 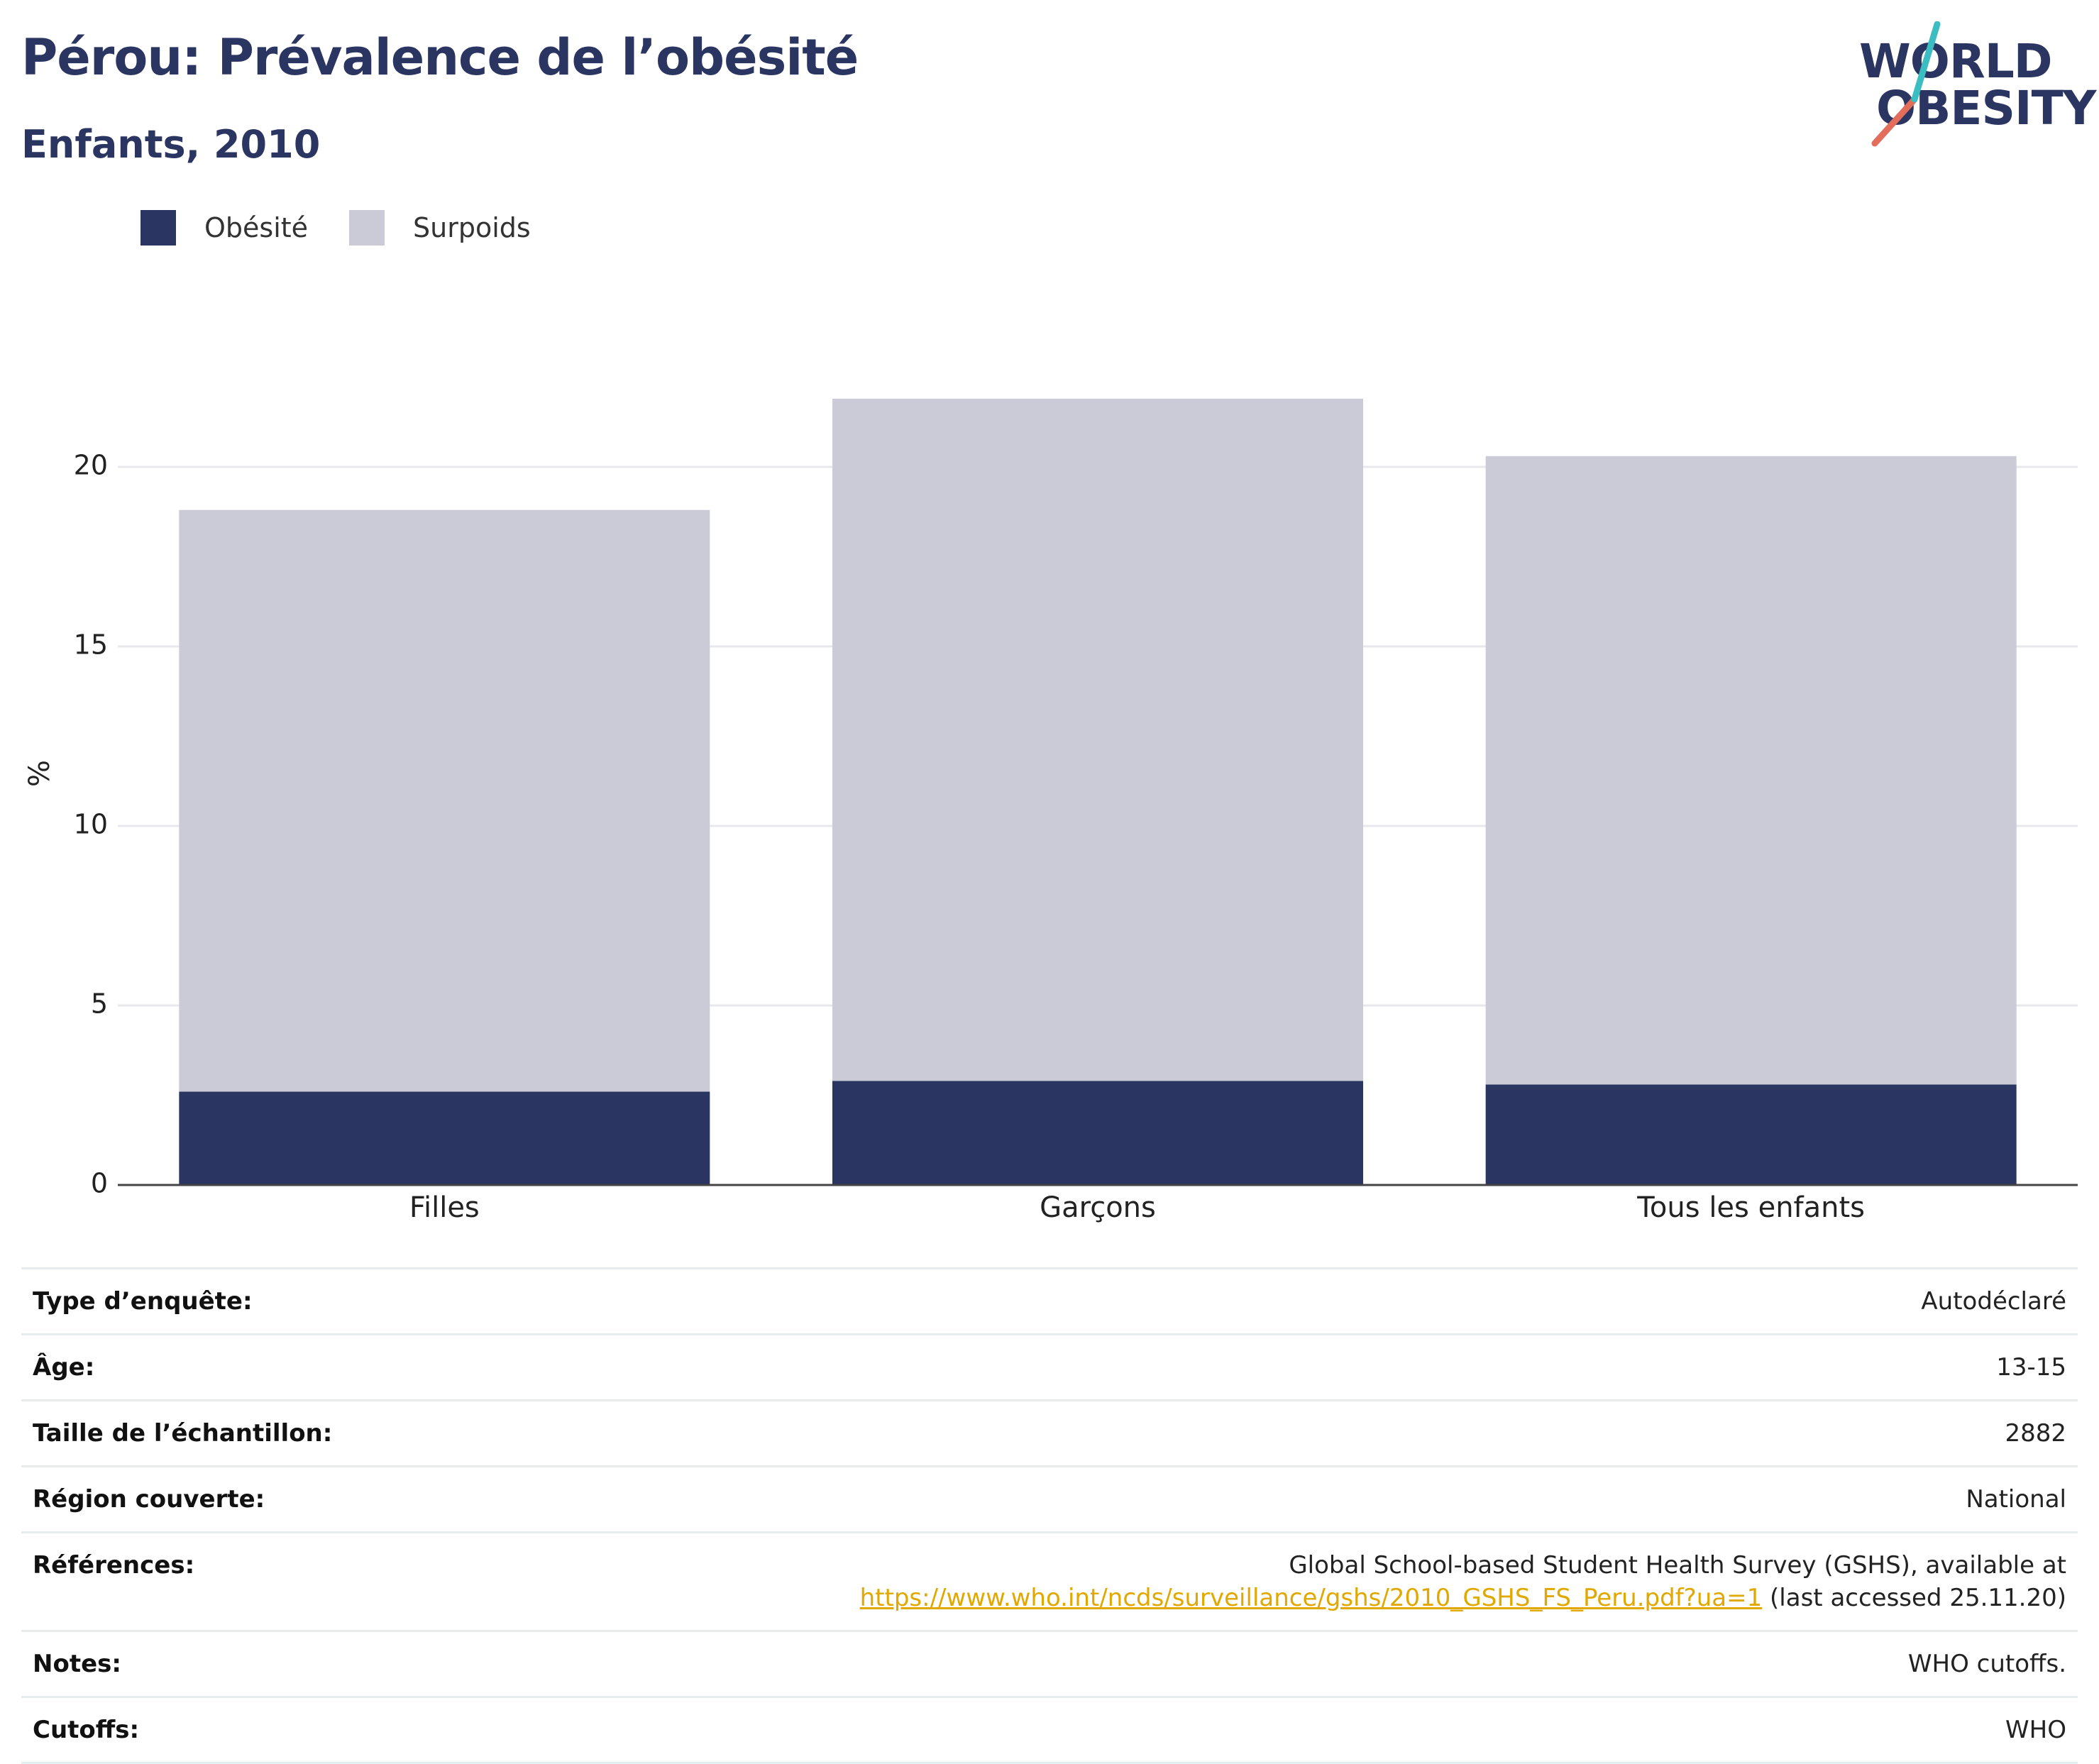 I want to click on logo-word-world: WORLD, so click(x=1956, y=61).